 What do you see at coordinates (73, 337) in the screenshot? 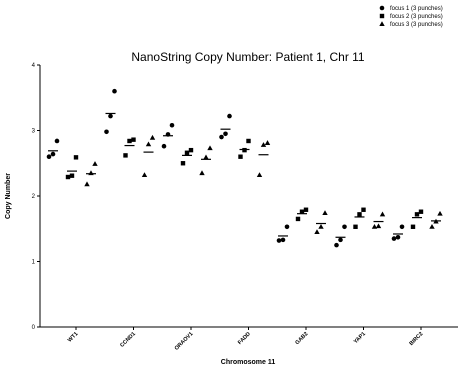
I see `x-tick-label-wt1: WT1` at bounding box center [73, 337].